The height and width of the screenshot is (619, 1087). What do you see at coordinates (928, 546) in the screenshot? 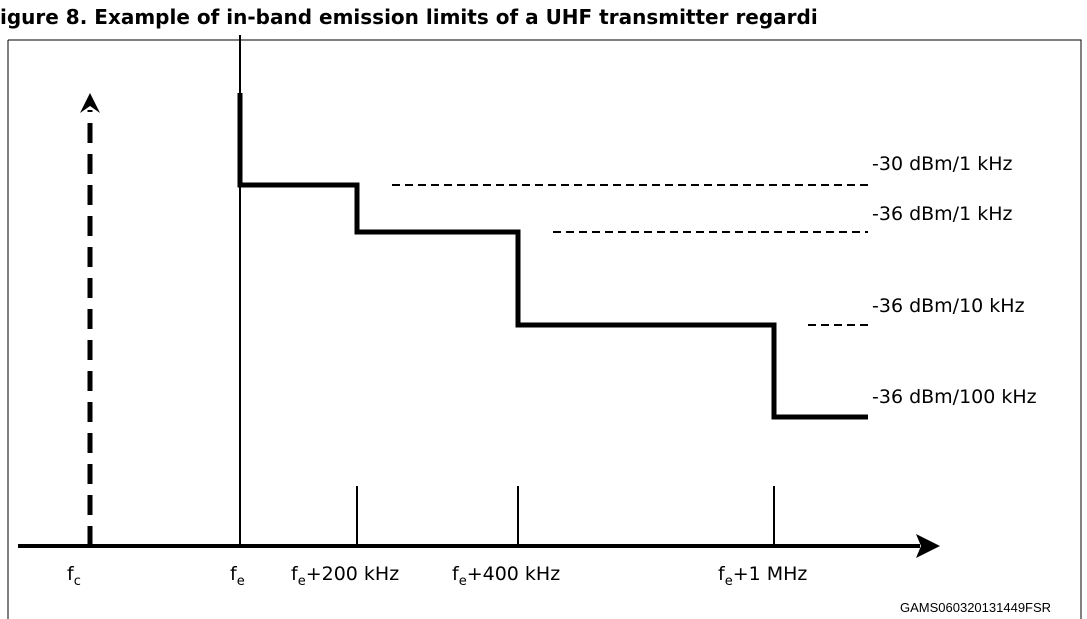
I see `frequency-axis-arrow` at bounding box center [928, 546].